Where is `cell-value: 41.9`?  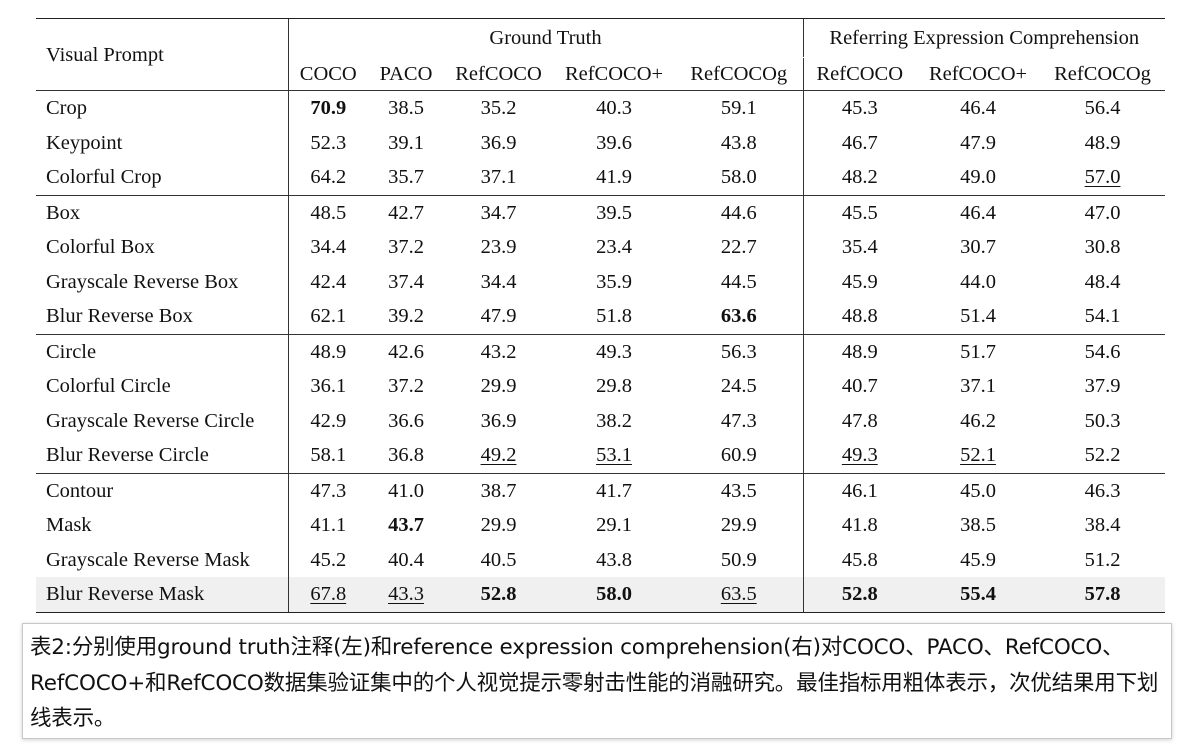
cell-value: 41.9 is located at coordinates (614, 177).